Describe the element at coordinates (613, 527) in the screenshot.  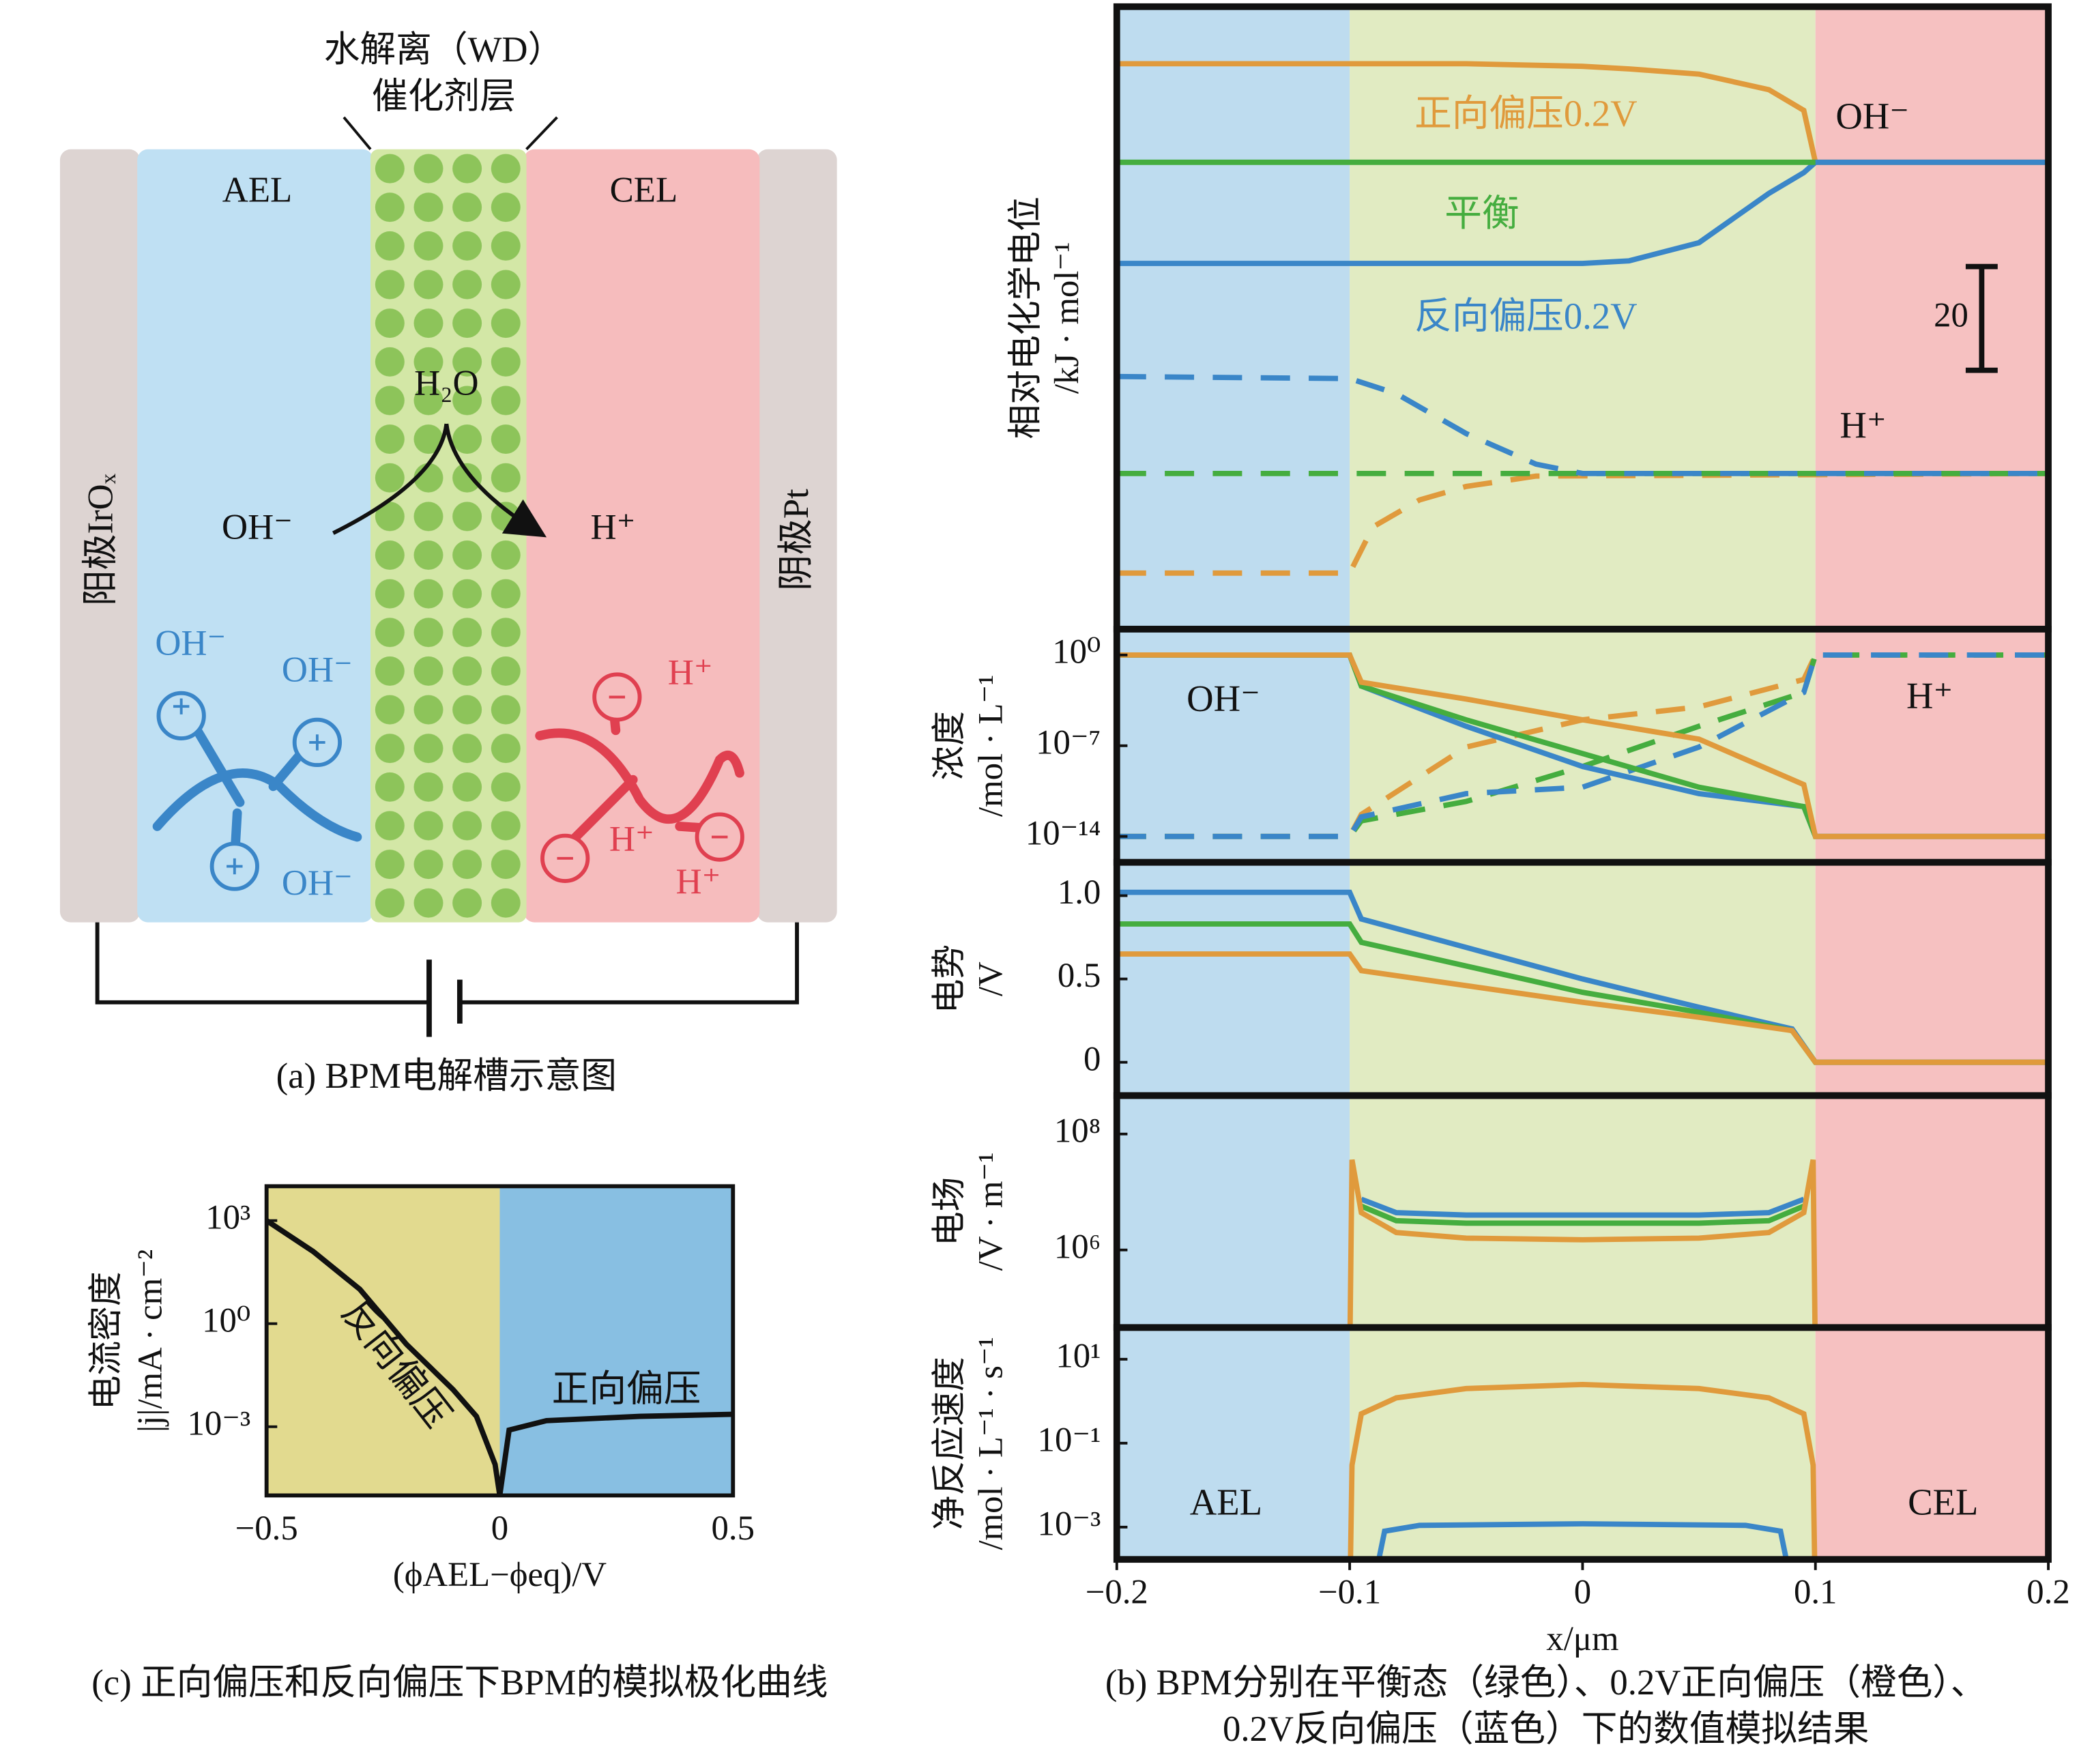
I see `h-label: H⁺` at that location.